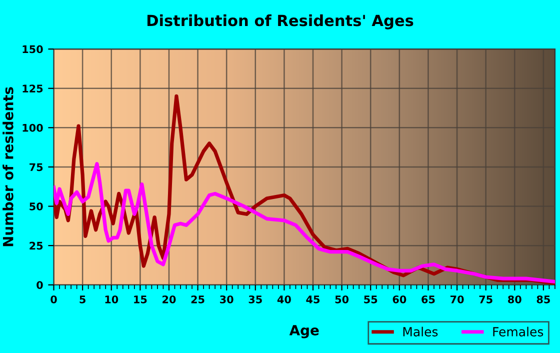 This screenshot has width=560, height=353. What do you see at coordinates (32, 49) in the screenshot?
I see `y-tick-label: 150` at bounding box center [32, 49].